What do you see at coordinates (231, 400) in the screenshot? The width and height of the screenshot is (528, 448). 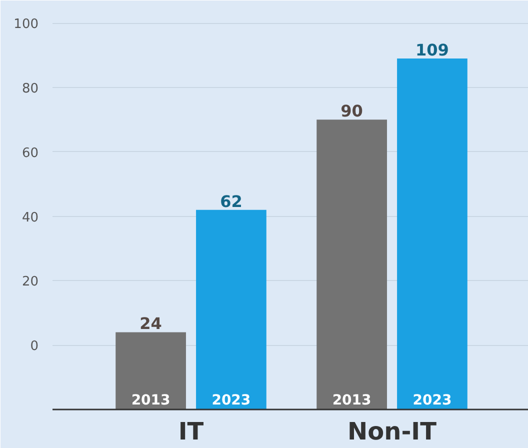 I see `series-label: 2023` at bounding box center [231, 400].